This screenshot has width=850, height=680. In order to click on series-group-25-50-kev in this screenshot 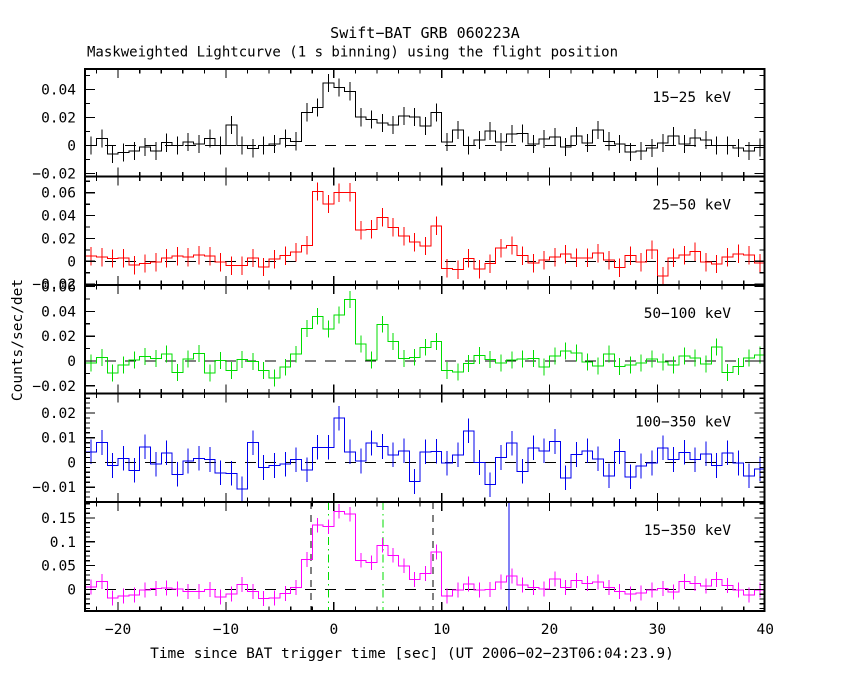, I will do `click(425, 233)`.